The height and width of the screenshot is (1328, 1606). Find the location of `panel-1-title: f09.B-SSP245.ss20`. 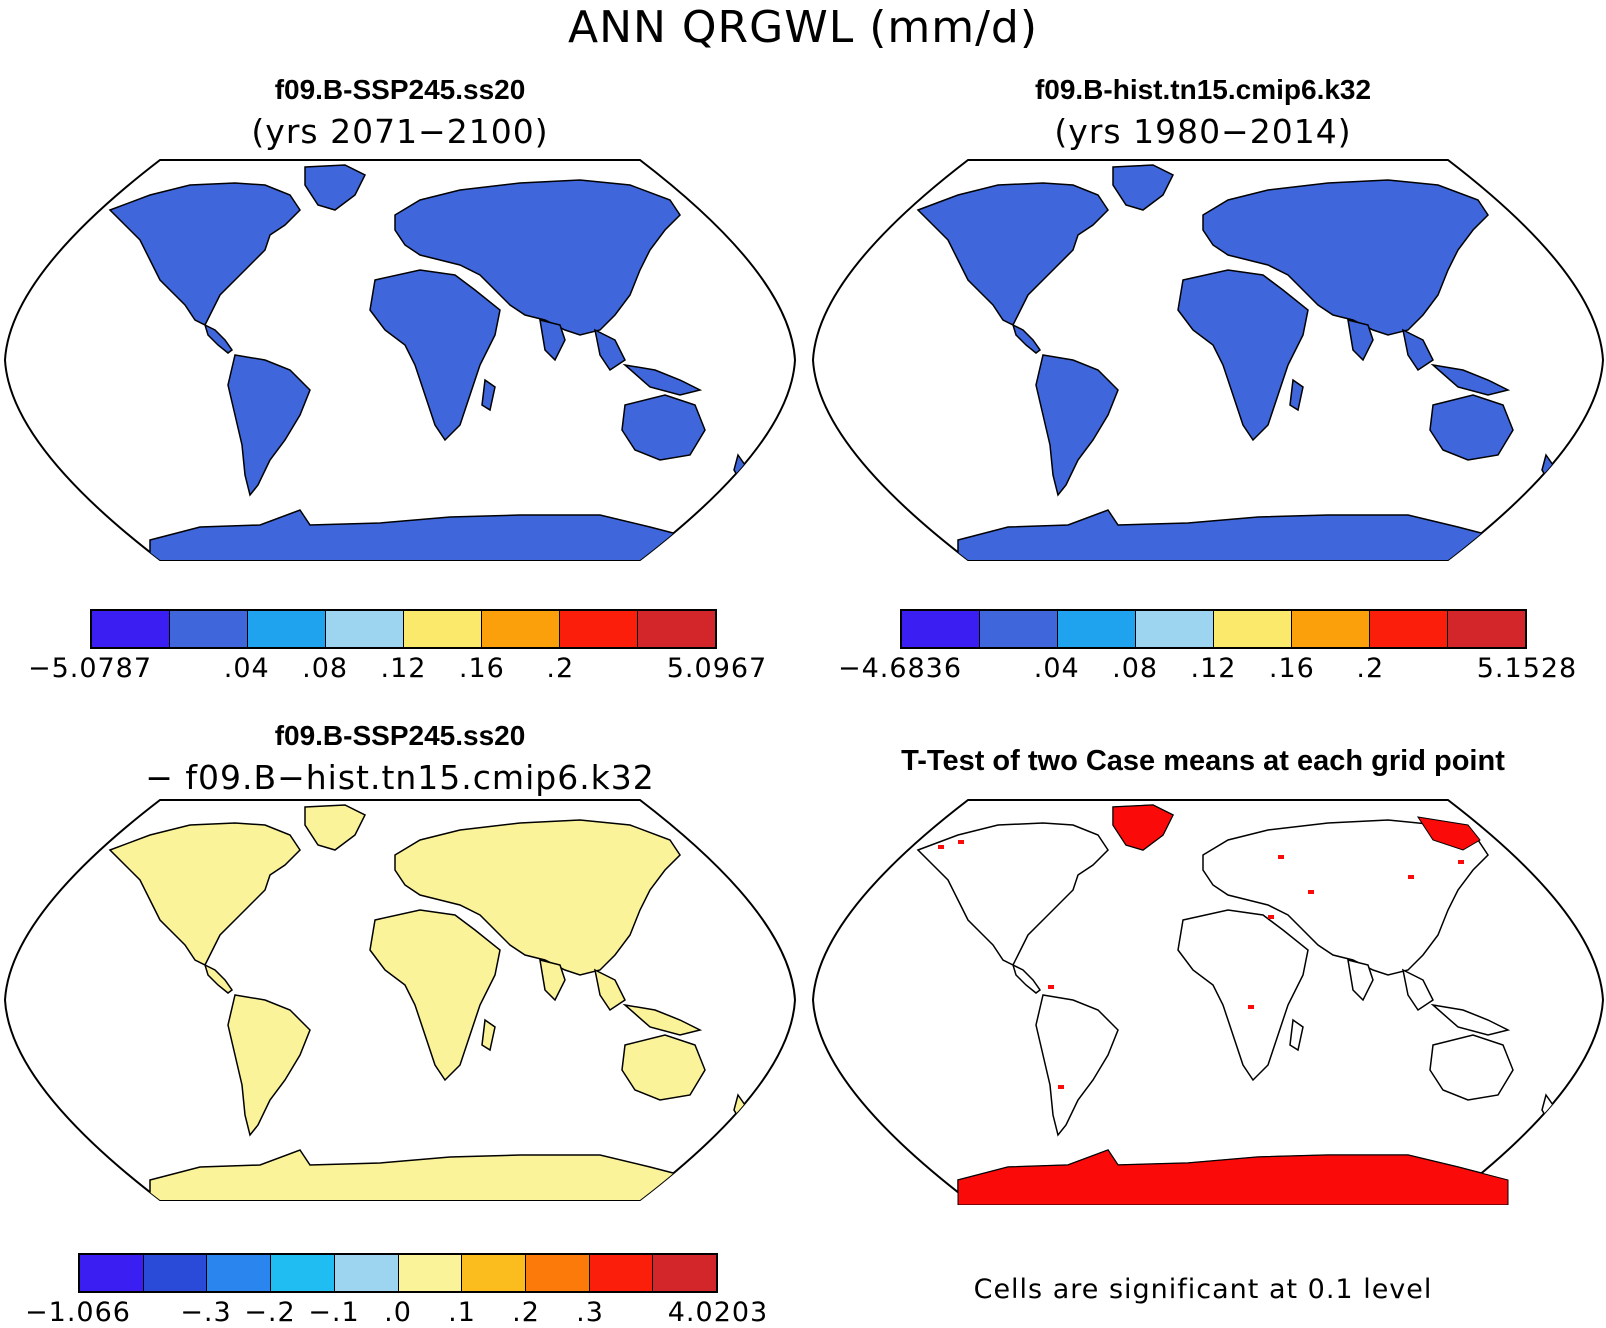

panel-1-title: f09.B-SSP245.ss20 is located at coordinates (400, 89).